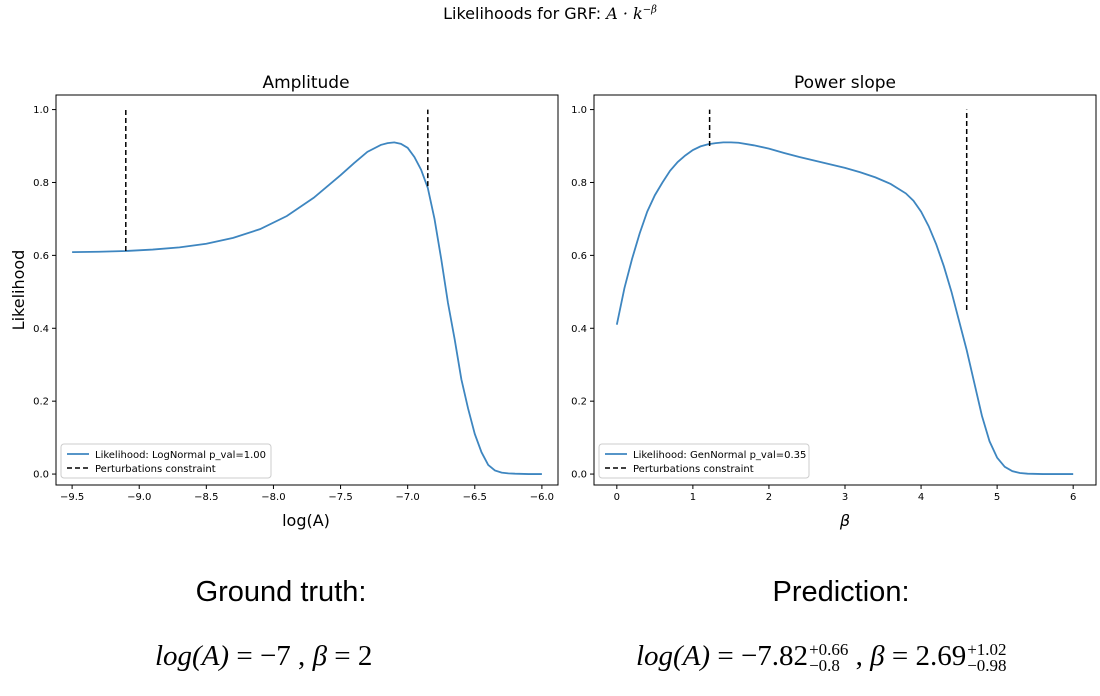 The width and height of the screenshot is (1100, 696). What do you see at coordinates (624, 13) in the screenshot?
I see `suptitle-formula-base: A · k` at bounding box center [624, 13].